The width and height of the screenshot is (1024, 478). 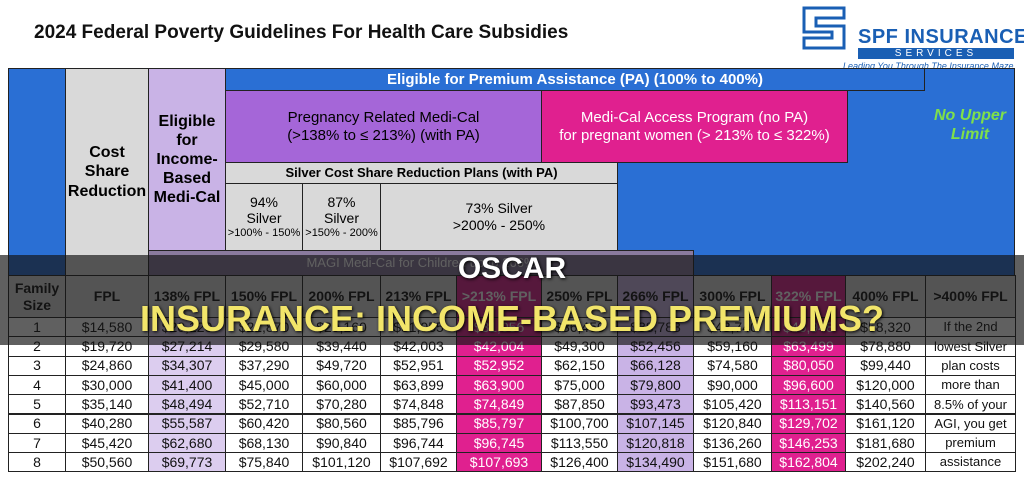 What do you see at coordinates (499, 225) in the screenshot?
I see `plan-range: >200% - 250%` at bounding box center [499, 225].